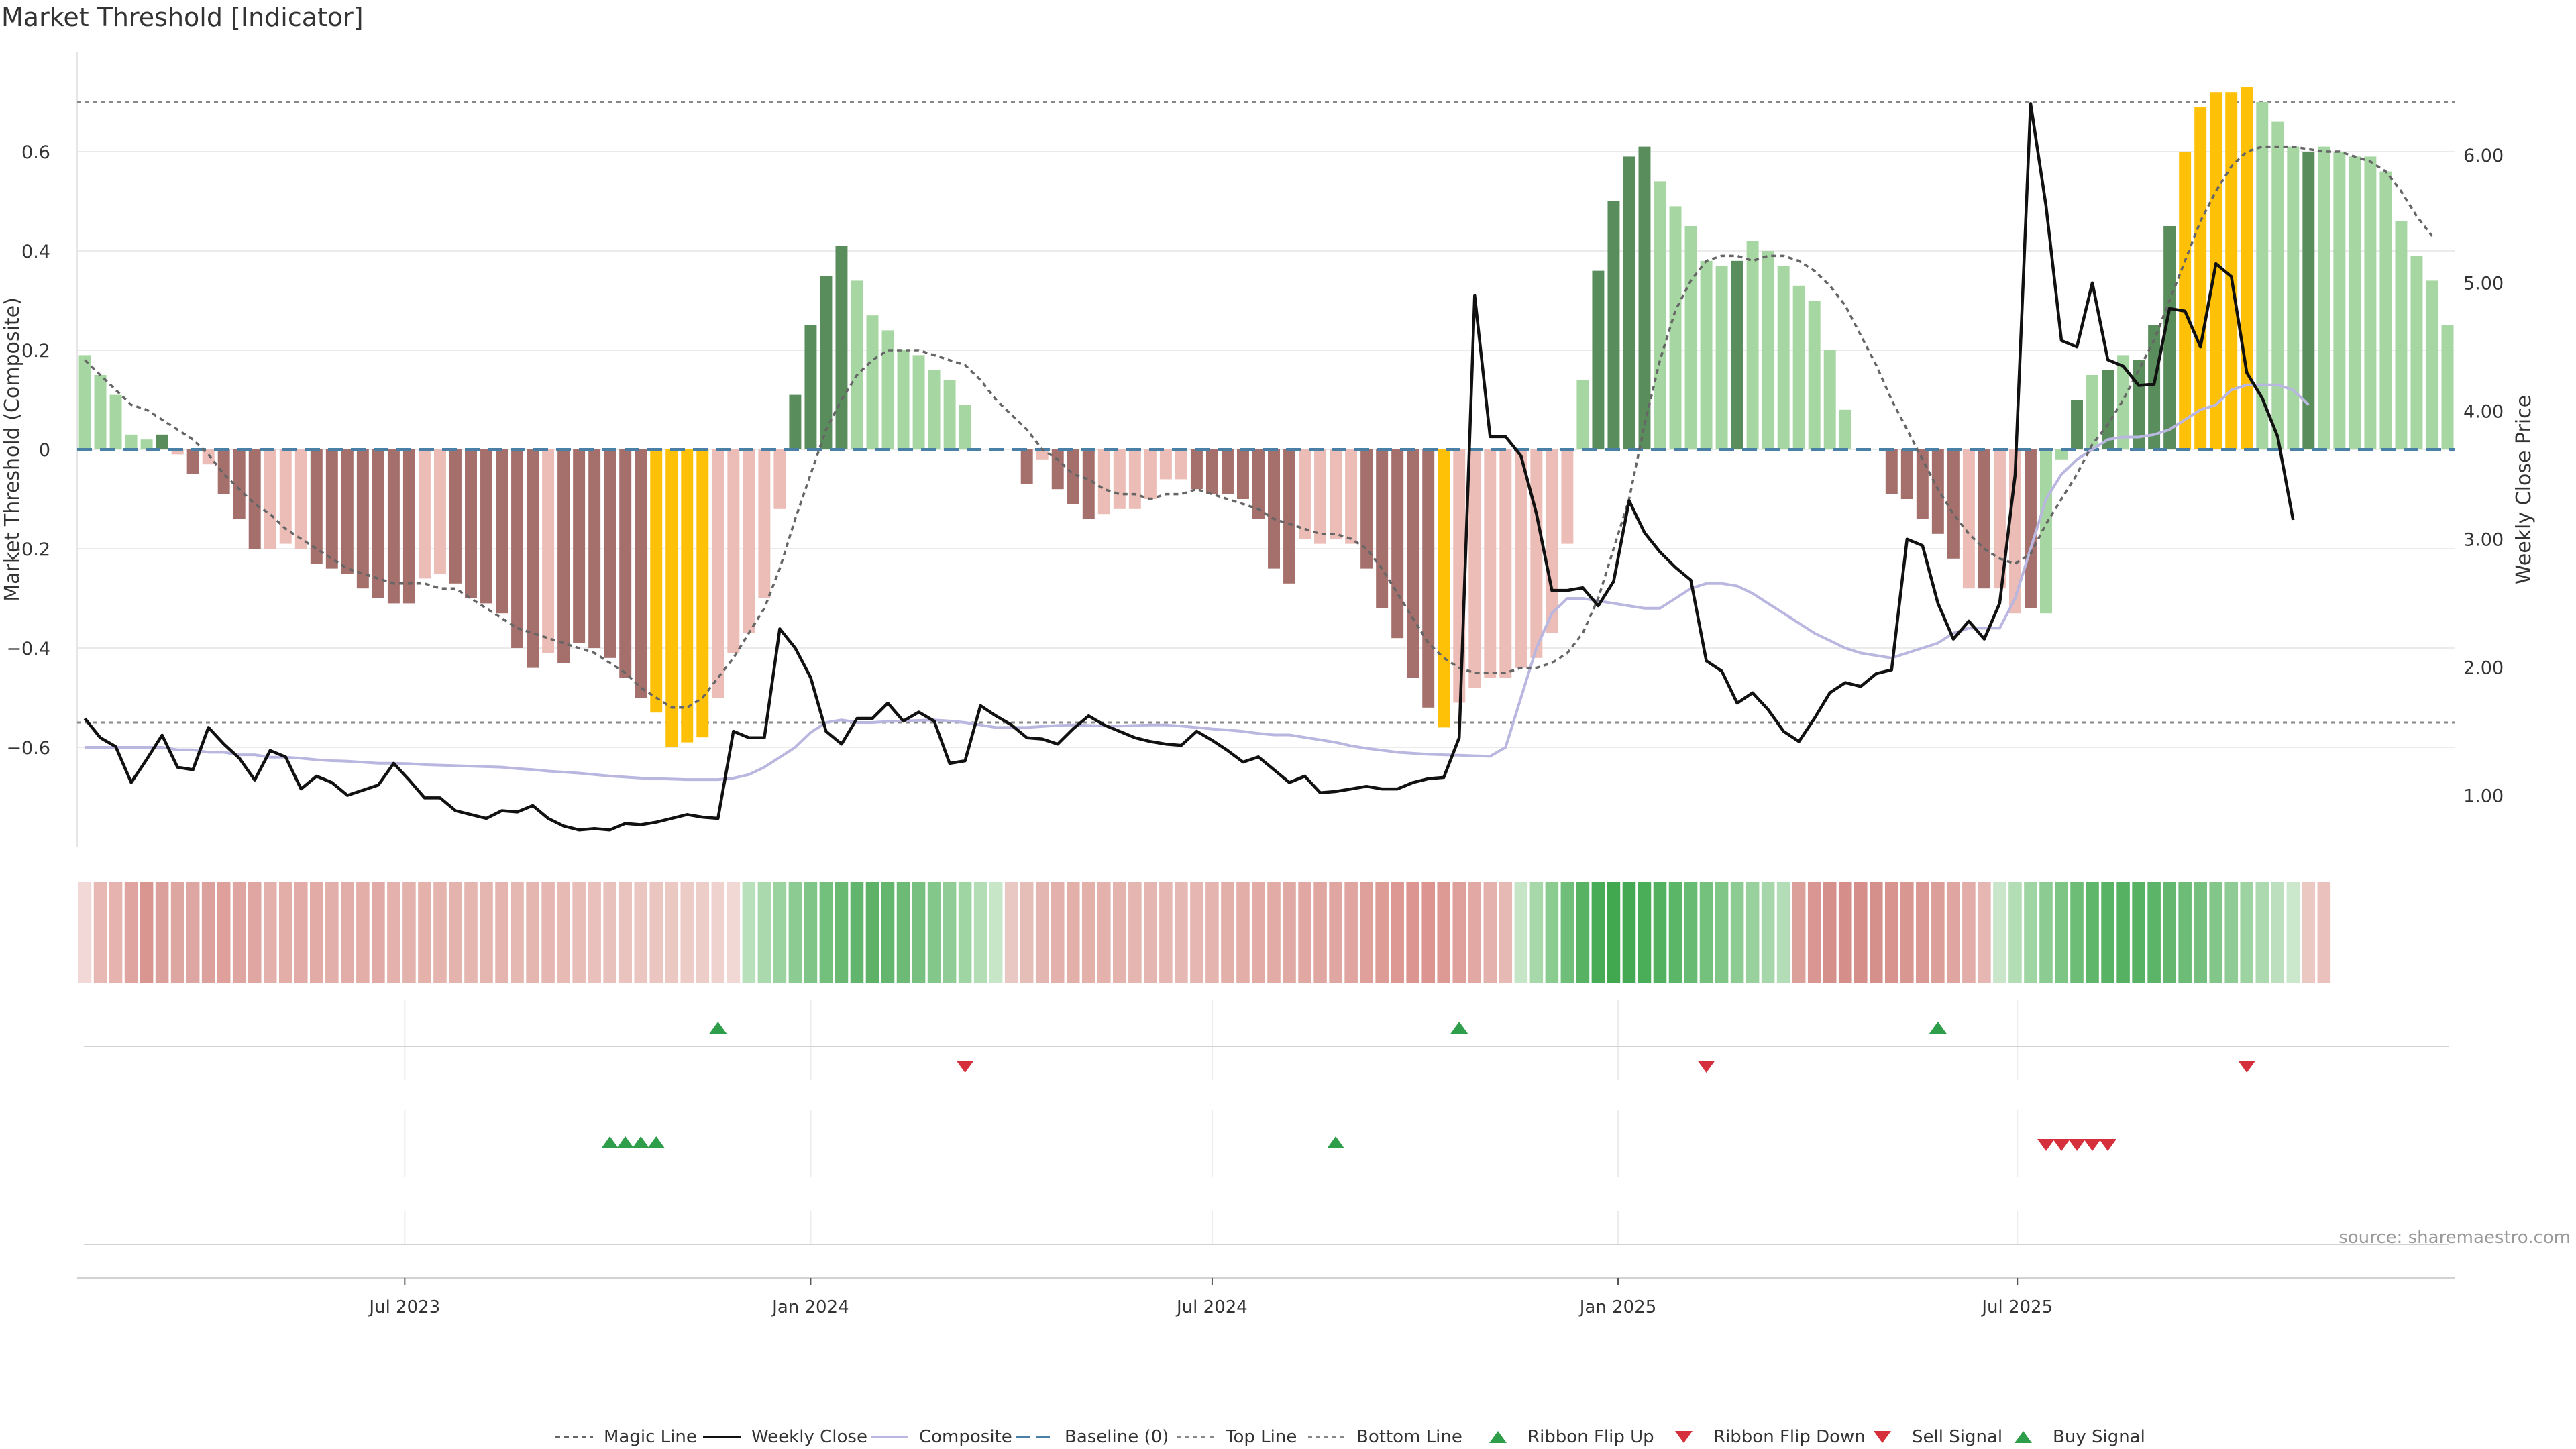 This screenshot has height=1449, width=2576. What do you see at coordinates (2077, 1145) in the screenshot?
I see `sell-signal-marker` at bounding box center [2077, 1145].